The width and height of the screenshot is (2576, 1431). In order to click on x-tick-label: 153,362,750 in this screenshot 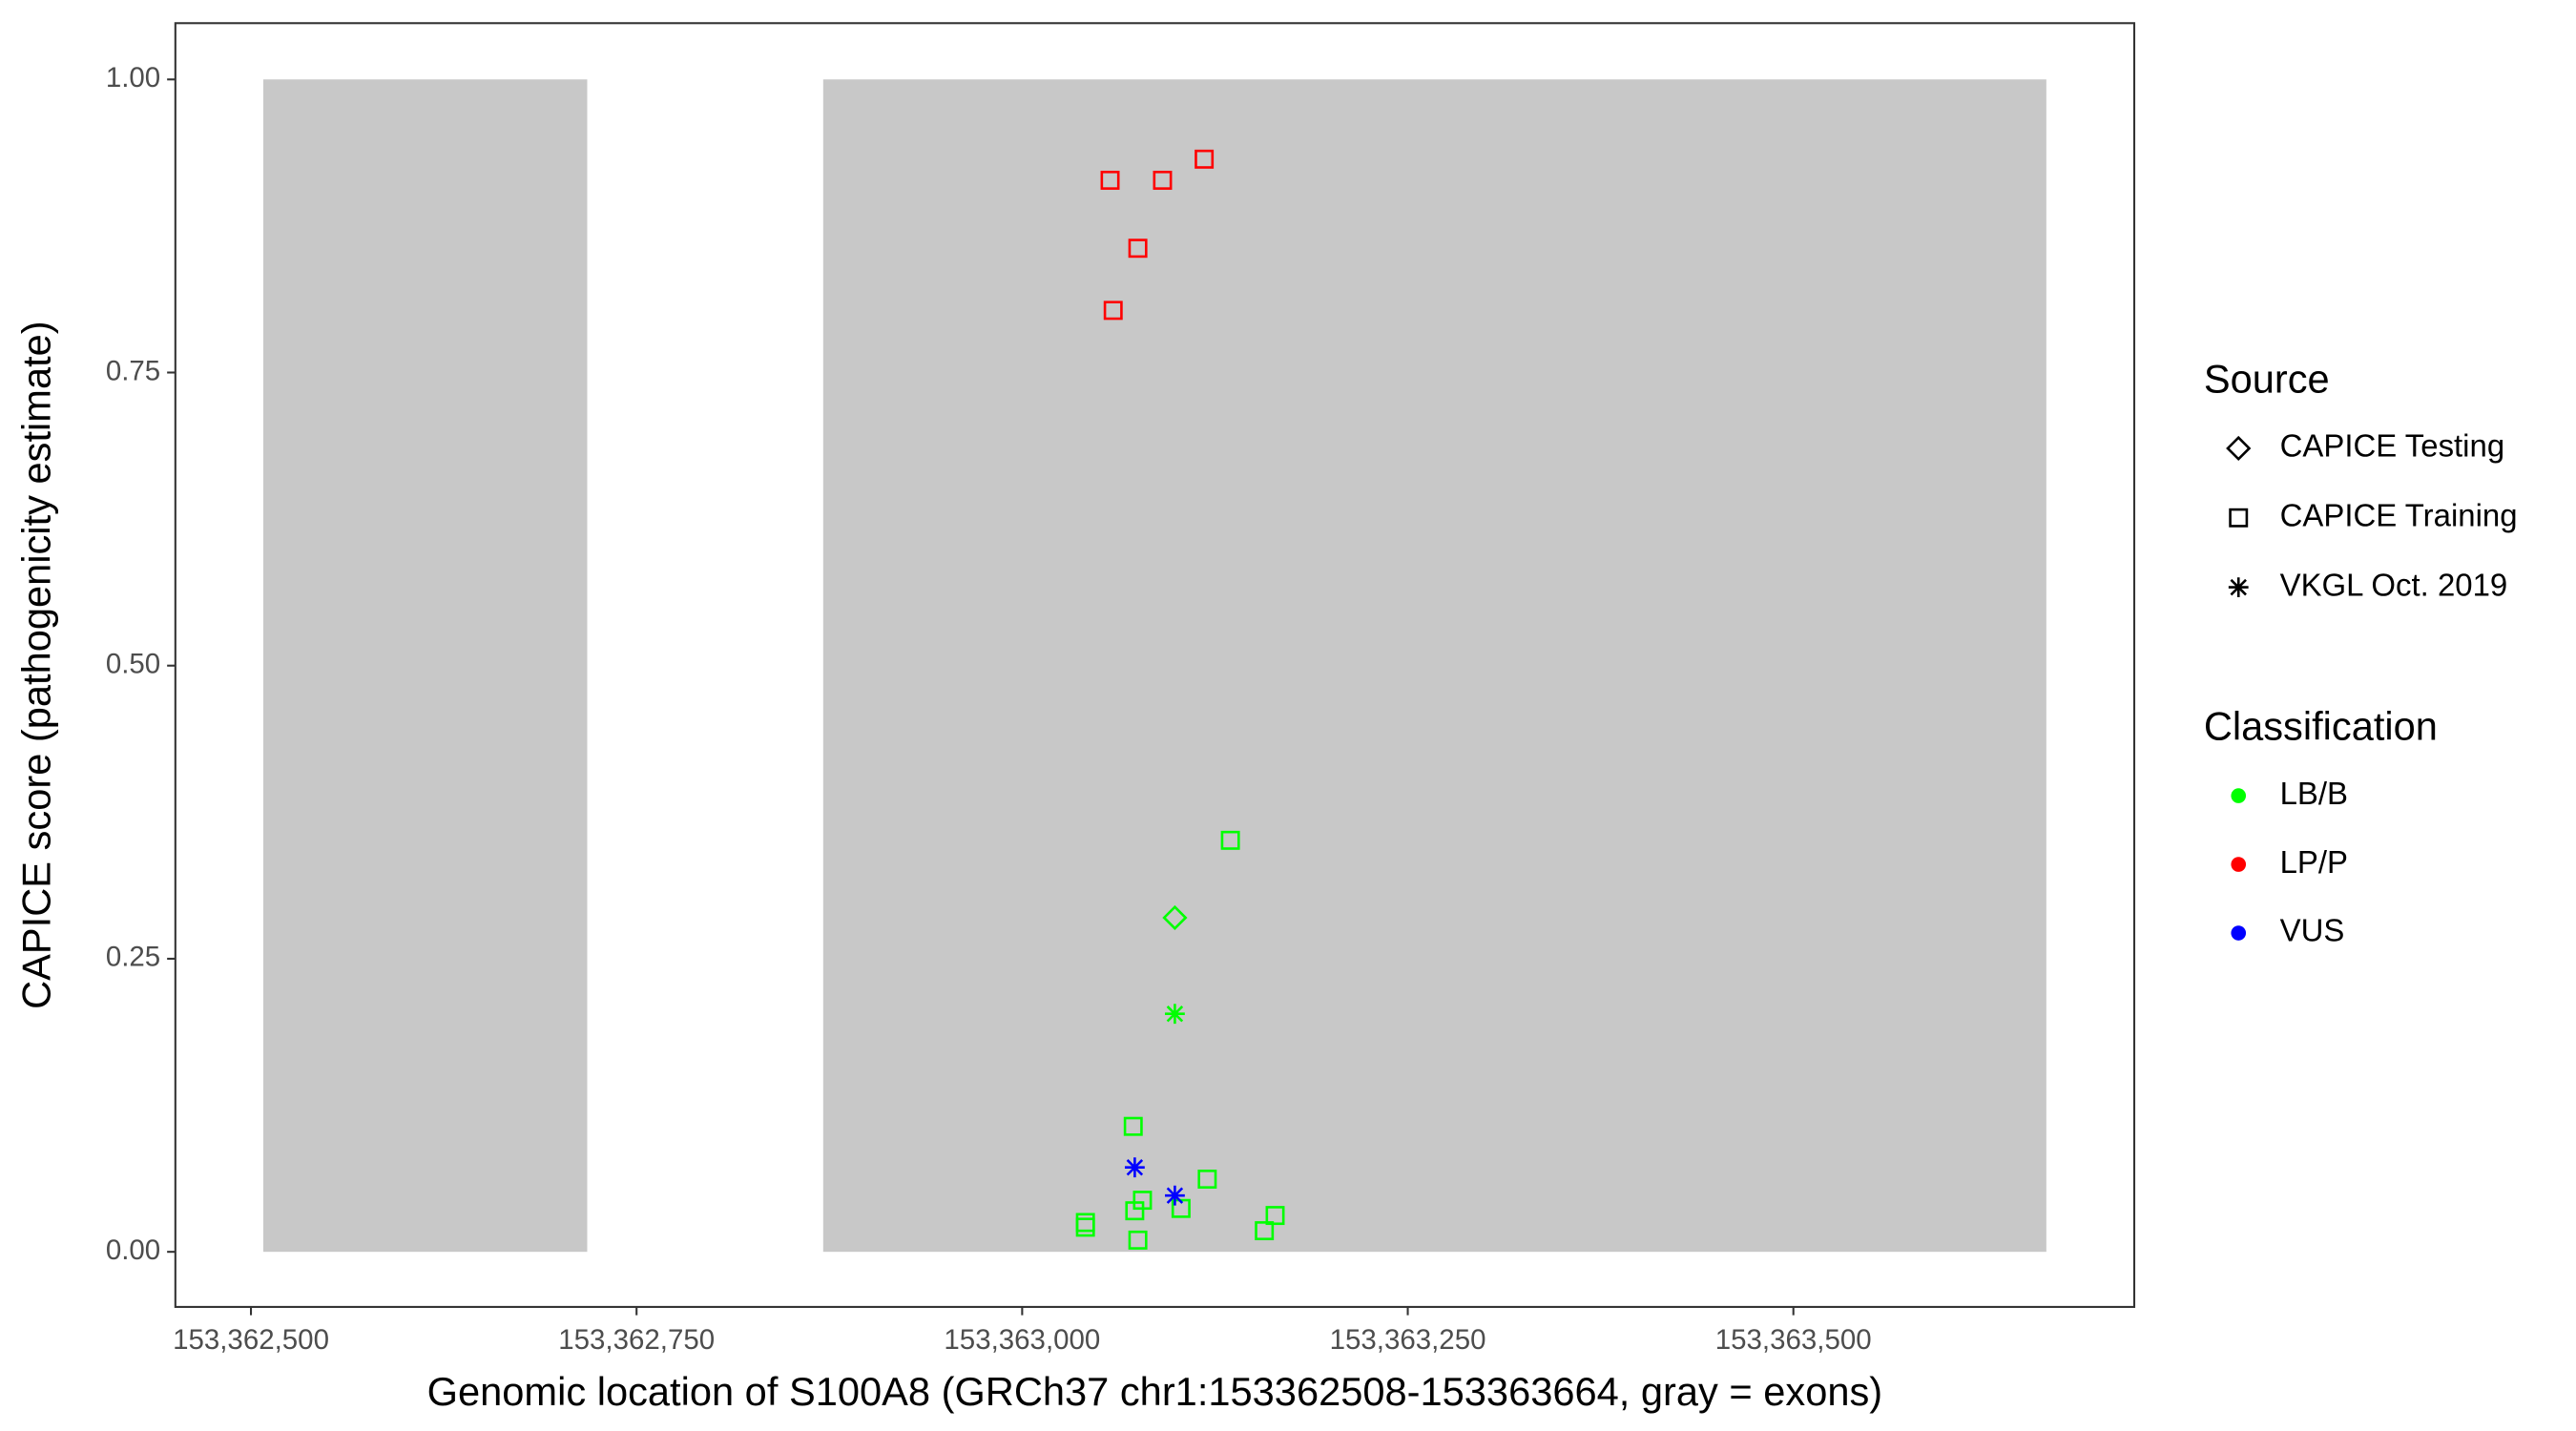, I will do `click(636, 1340)`.